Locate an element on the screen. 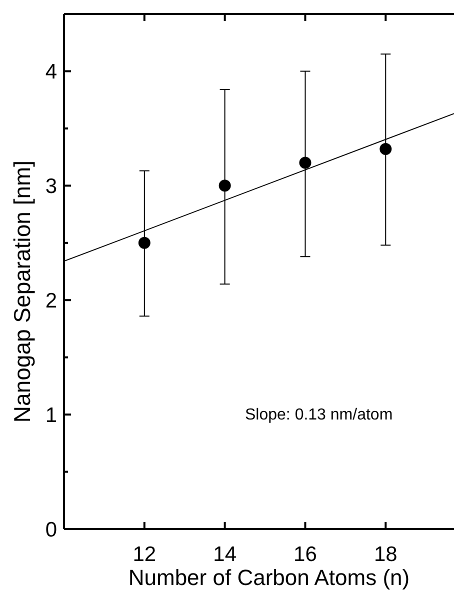 Image resolution: width=454 pixels, height=591 pixels. x-tick-label: 16 is located at coordinates (305, 554).